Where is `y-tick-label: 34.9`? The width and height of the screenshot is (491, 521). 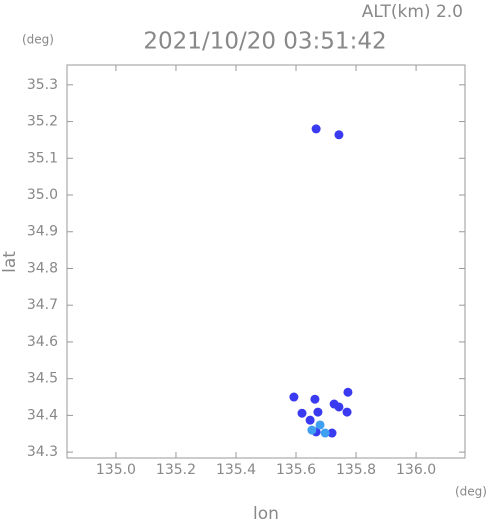
y-tick-label: 34.9 is located at coordinates (42, 232).